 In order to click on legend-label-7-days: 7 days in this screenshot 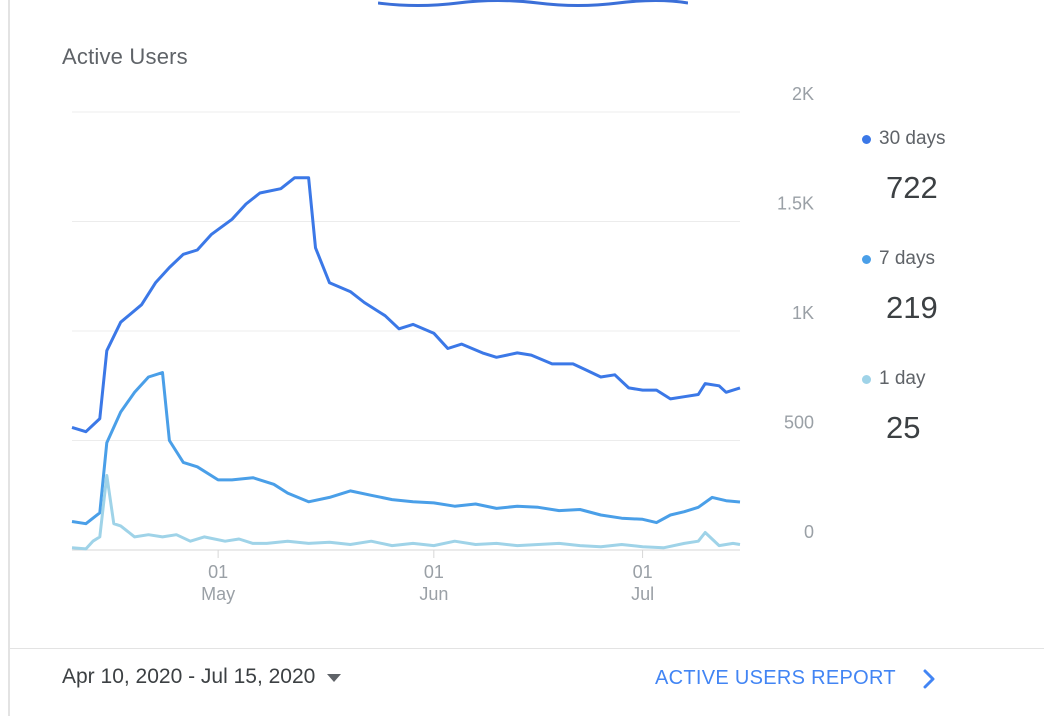, I will do `click(907, 258)`.